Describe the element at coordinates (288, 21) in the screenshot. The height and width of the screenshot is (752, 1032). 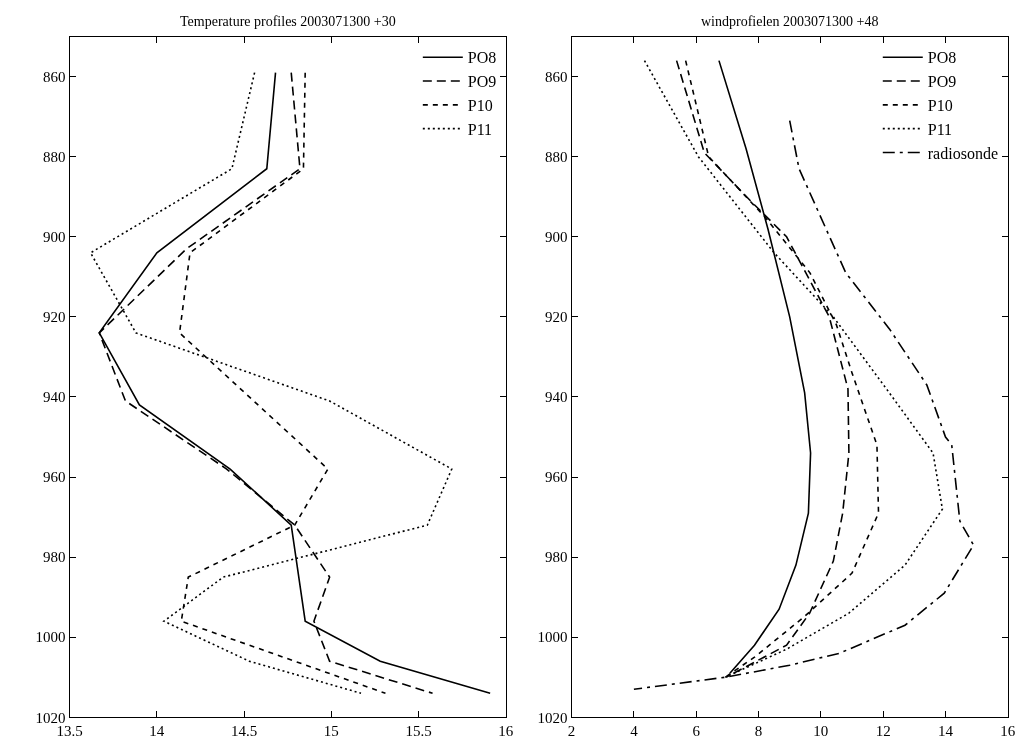
I see `chart-title: Temperature profiles 2003071300 +30` at that location.